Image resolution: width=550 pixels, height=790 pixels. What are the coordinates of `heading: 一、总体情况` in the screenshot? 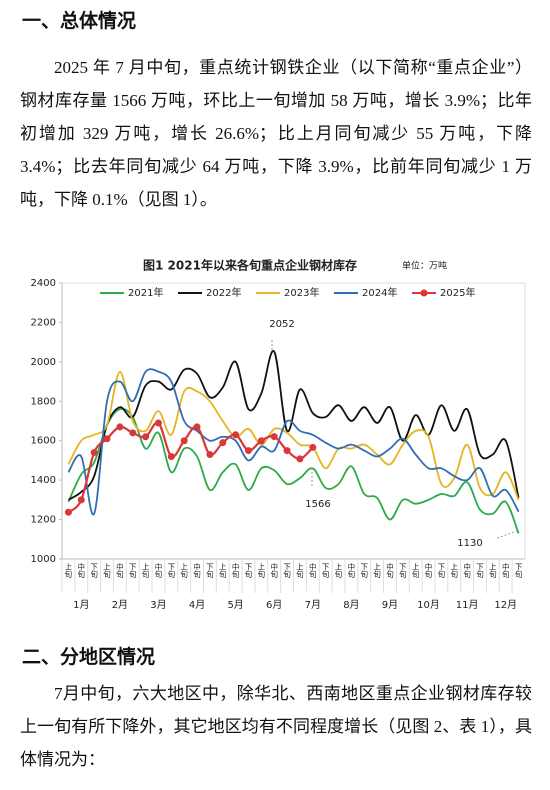 It's located at (79, 21).